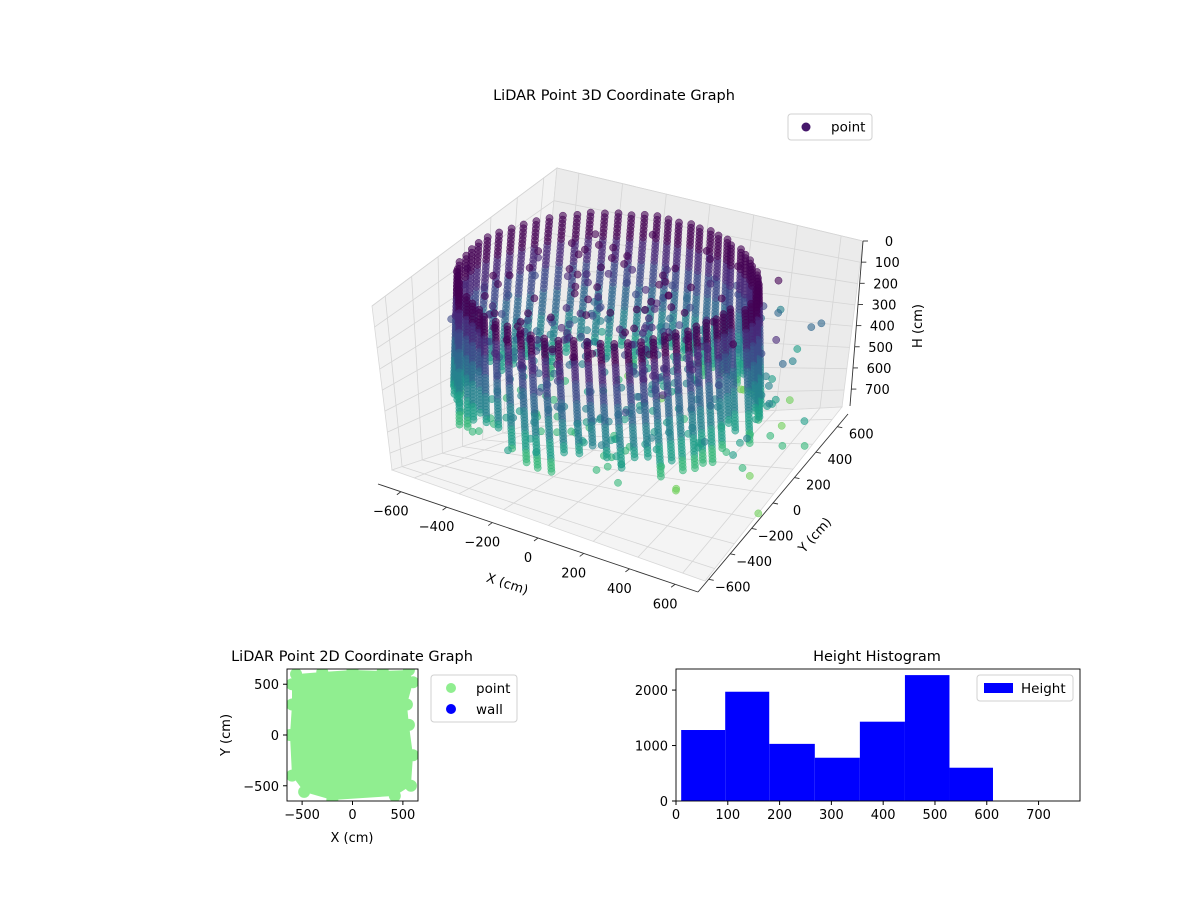 Image resolution: width=1200 pixels, height=900 pixels. What do you see at coordinates (733, 587) in the screenshot?
I see `y-tick-label: −600` at bounding box center [733, 587].